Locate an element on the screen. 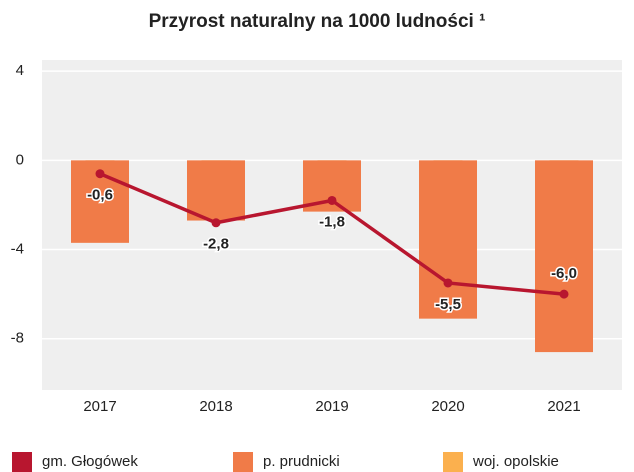 This screenshot has width=634, height=472. data-label: -5,5 is located at coordinates (448, 304).